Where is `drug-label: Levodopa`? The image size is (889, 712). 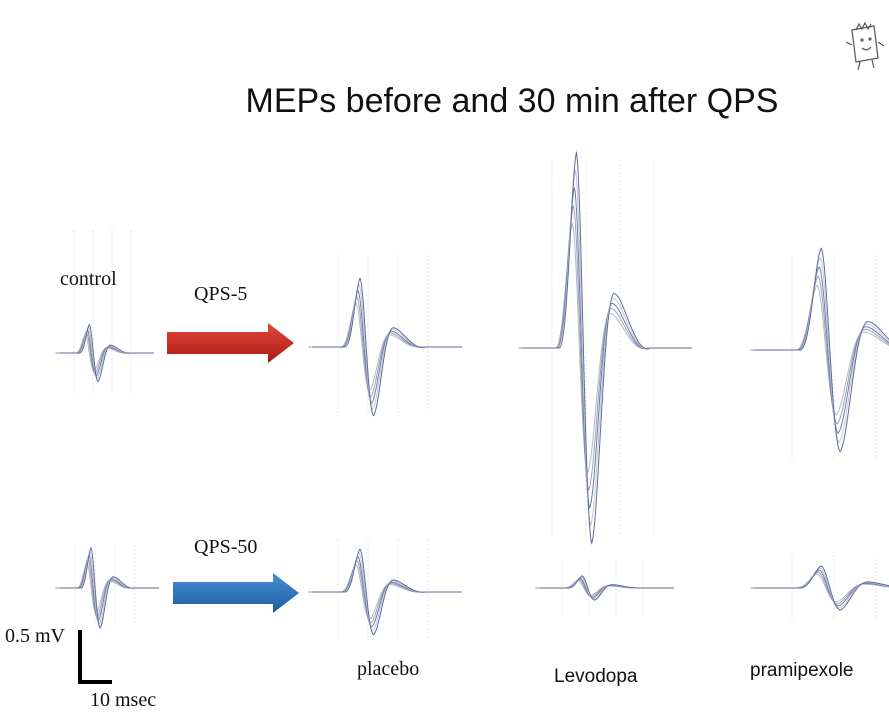
drug-label: Levodopa is located at coordinates (596, 676).